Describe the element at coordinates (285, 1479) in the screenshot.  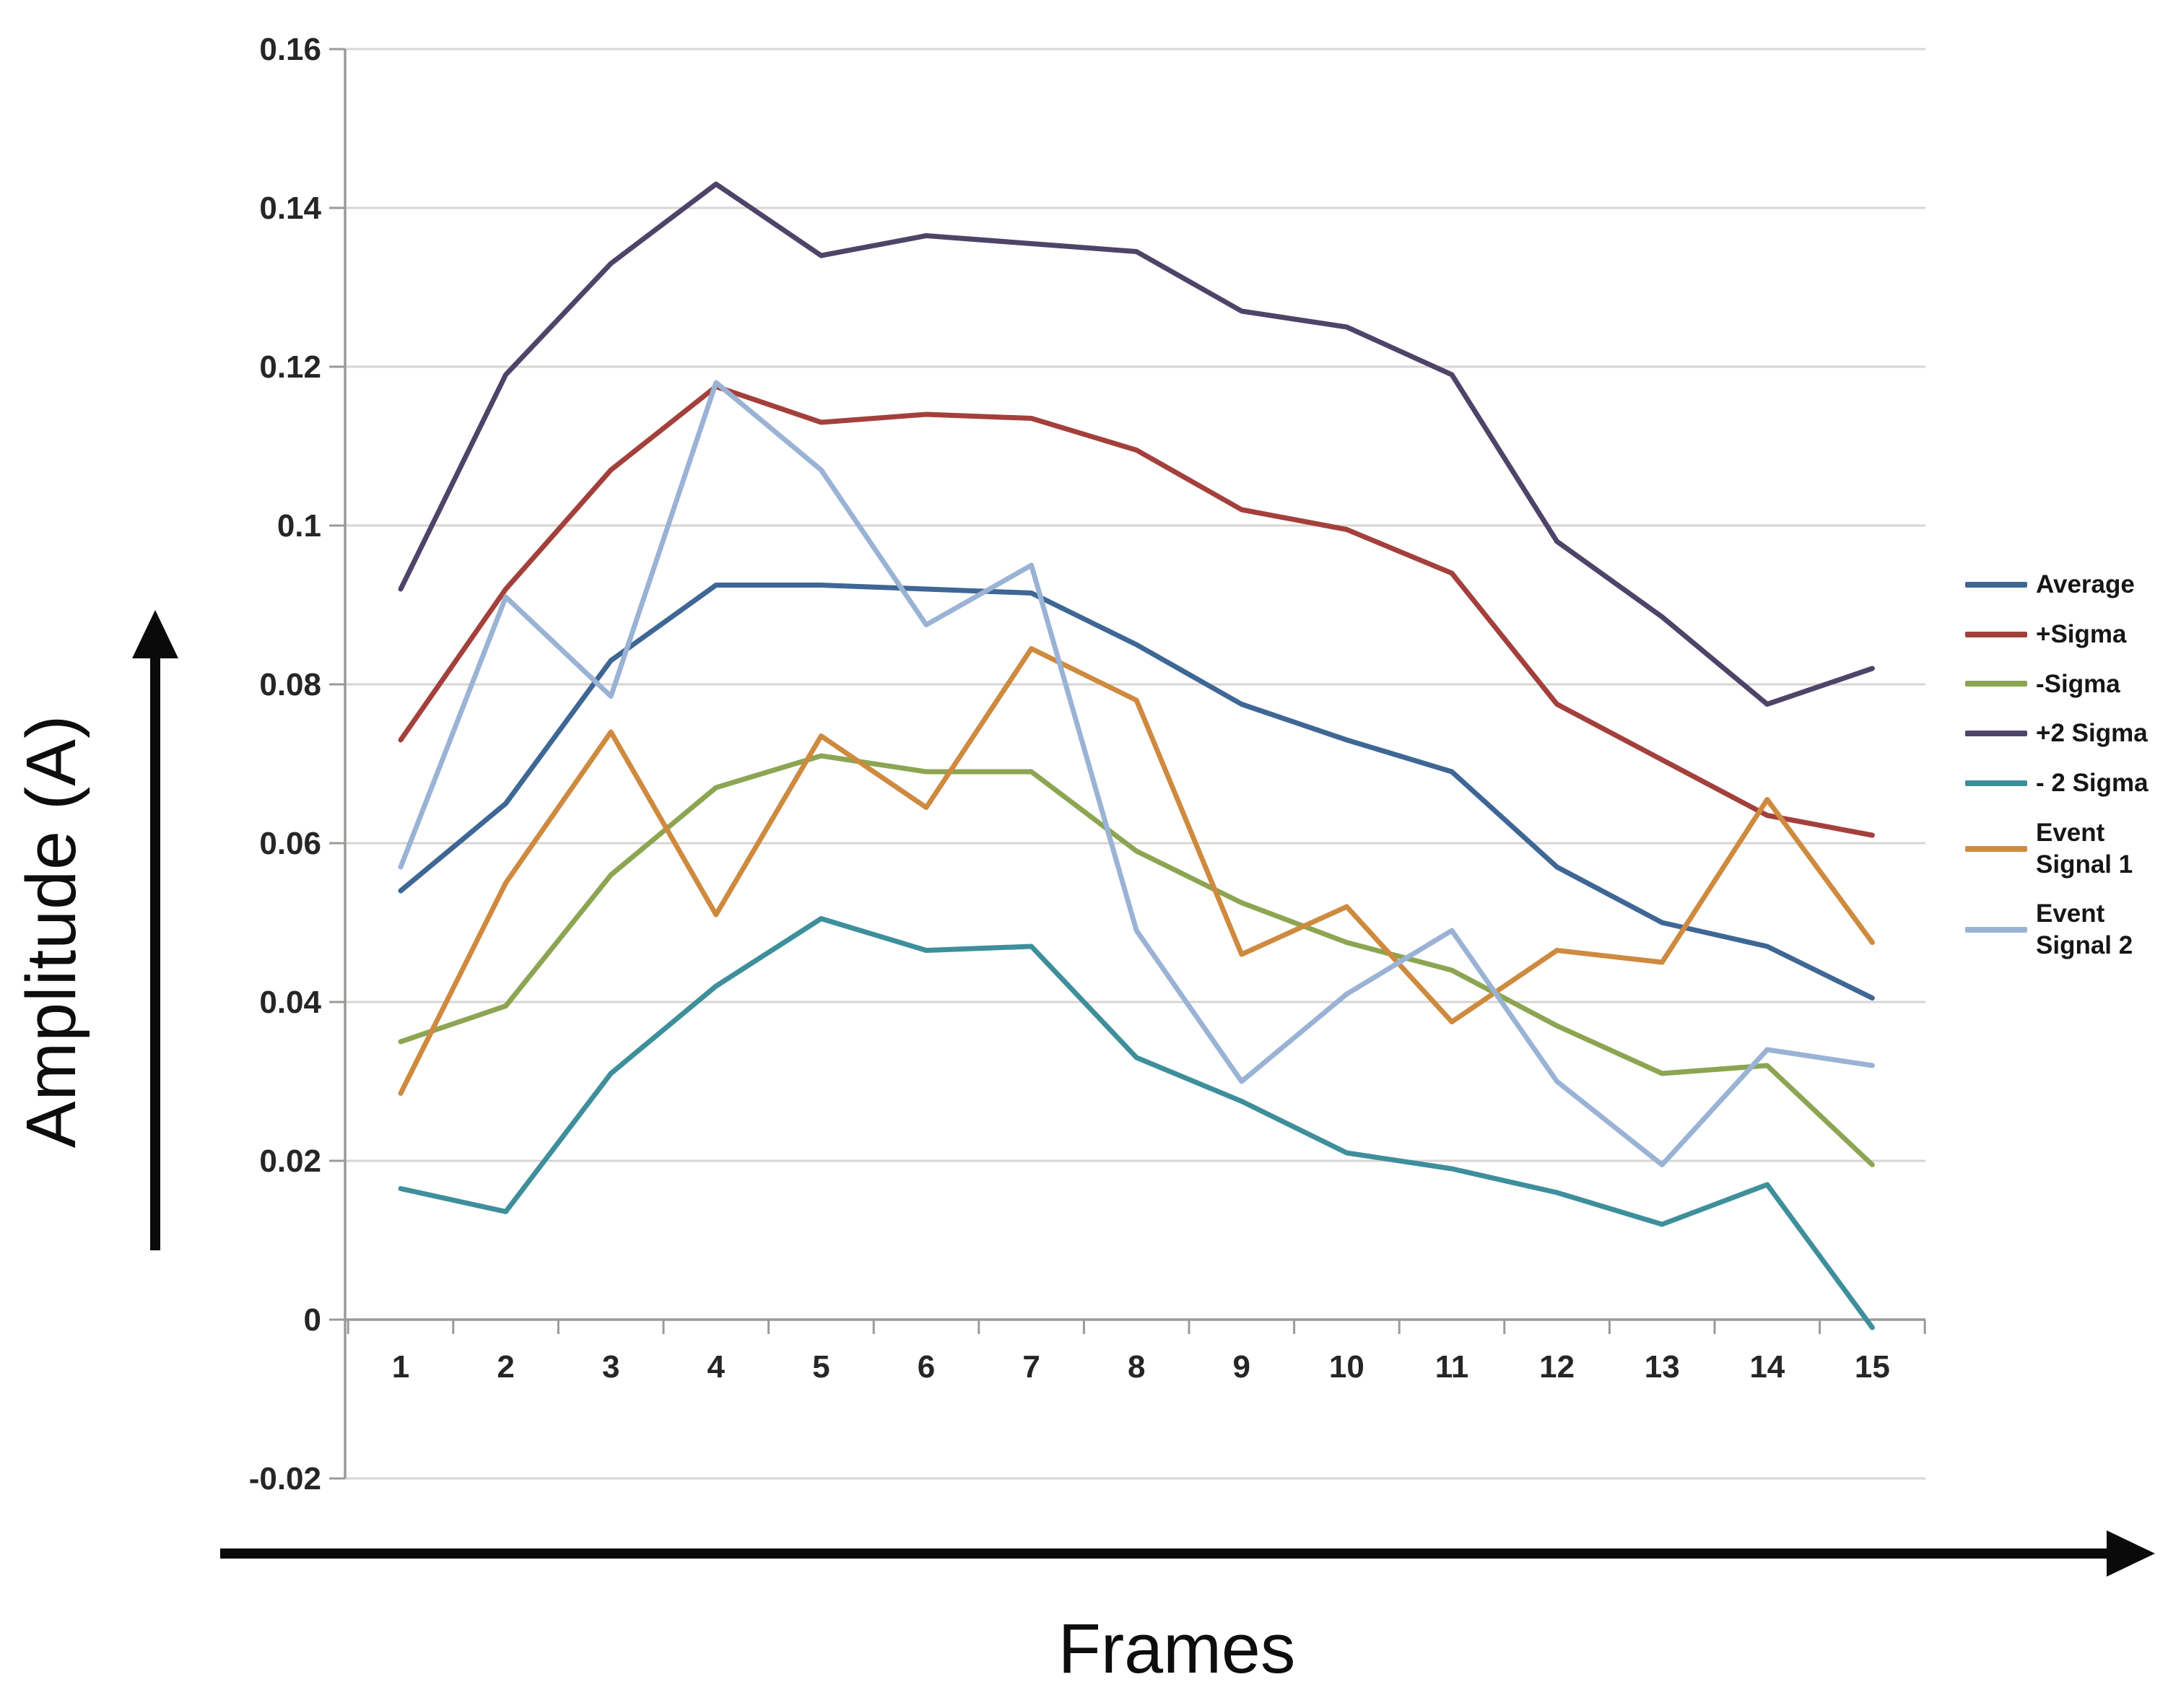
I see `y-tick-label: -0.02` at that location.